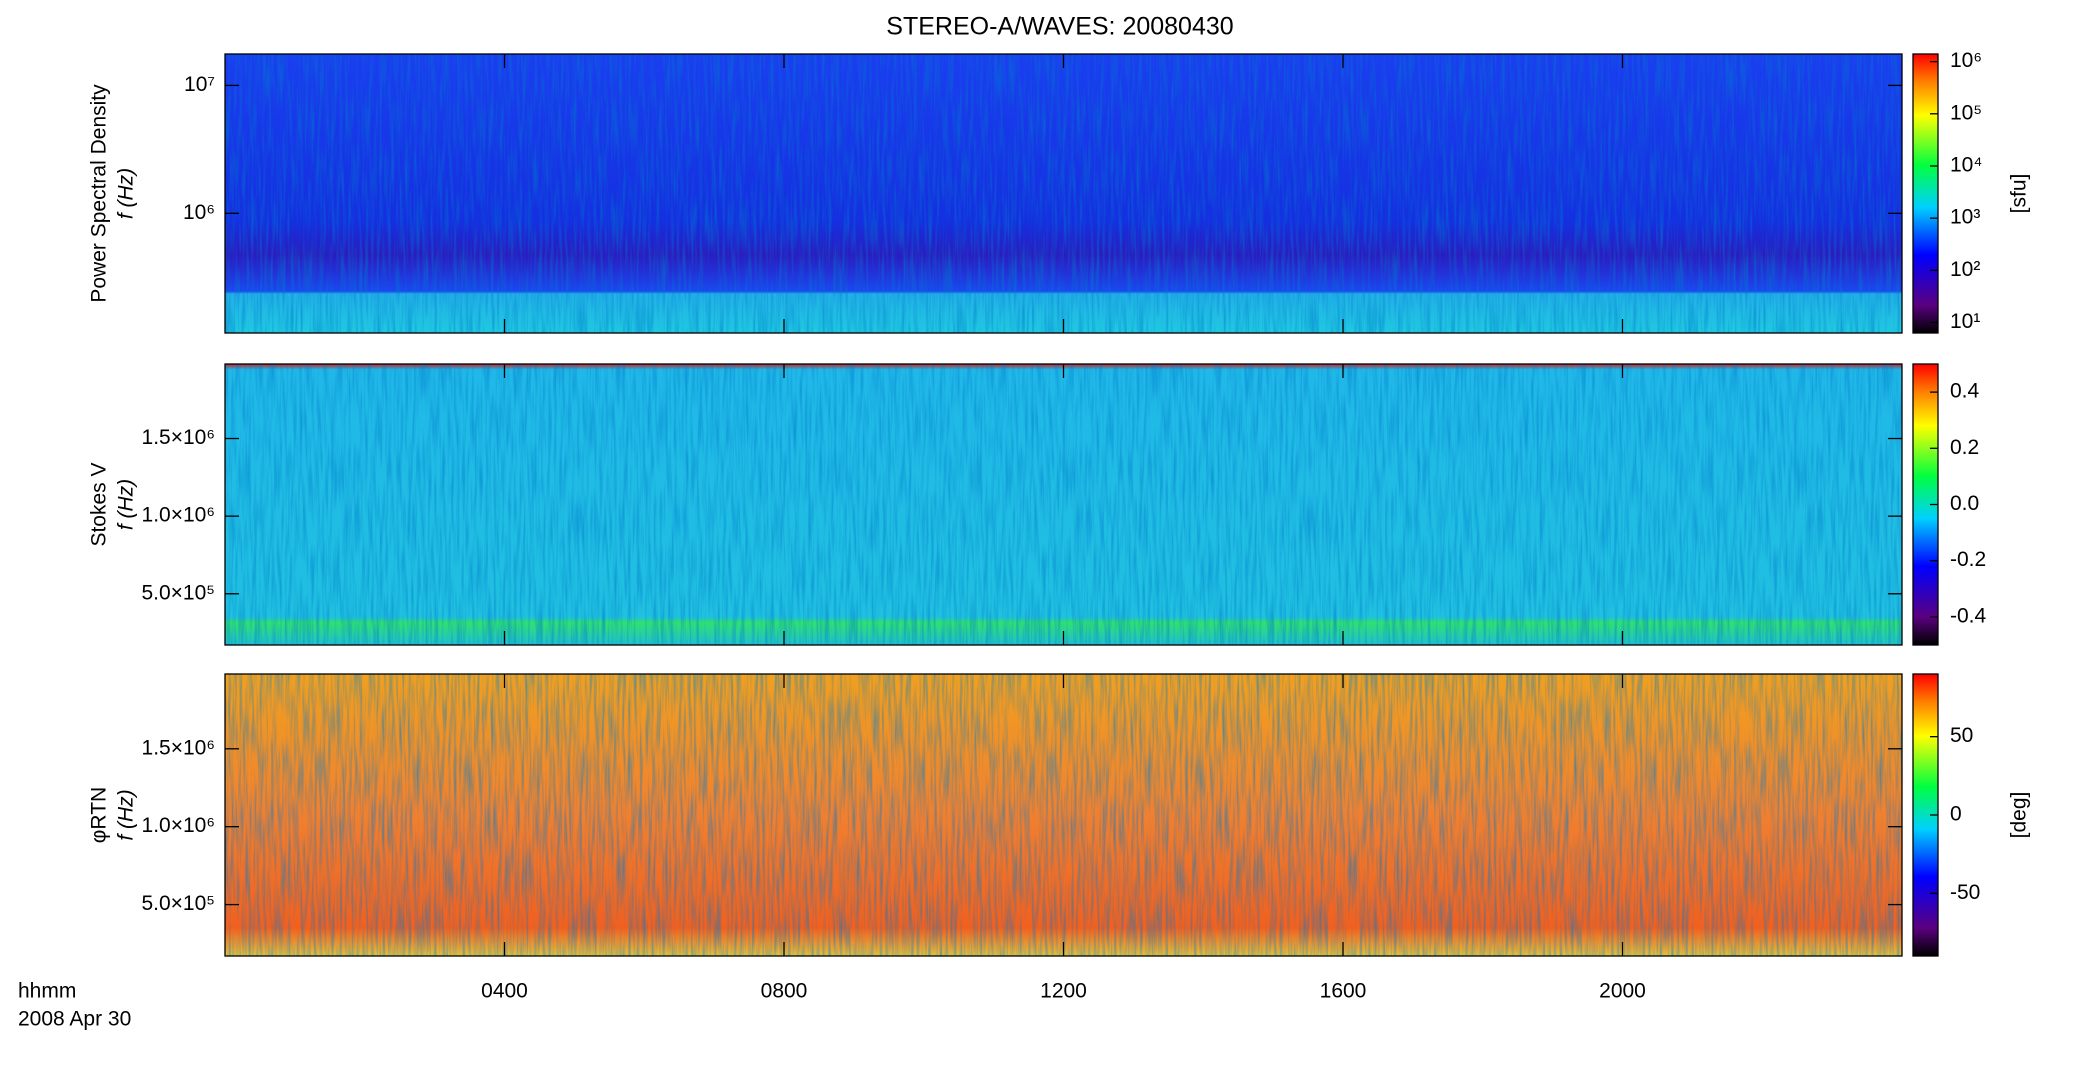 The height and width of the screenshot is (1080, 2096). I want to click on colorbar-tick-label: 10¹, so click(1965, 321).